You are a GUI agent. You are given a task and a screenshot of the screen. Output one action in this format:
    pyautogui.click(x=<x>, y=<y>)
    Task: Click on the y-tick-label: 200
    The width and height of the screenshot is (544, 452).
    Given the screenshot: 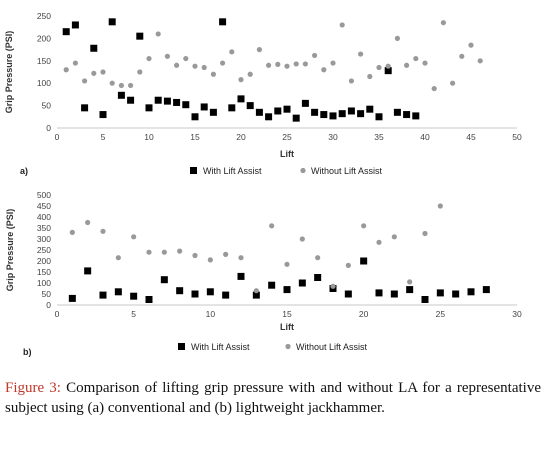 What is the action you would take?
    pyautogui.click(x=44, y=38)
    